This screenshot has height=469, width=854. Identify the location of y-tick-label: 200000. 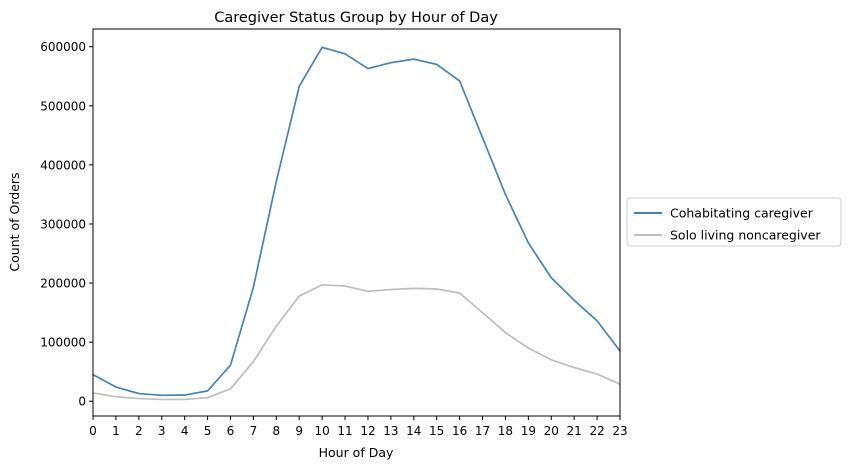
(63, 284).